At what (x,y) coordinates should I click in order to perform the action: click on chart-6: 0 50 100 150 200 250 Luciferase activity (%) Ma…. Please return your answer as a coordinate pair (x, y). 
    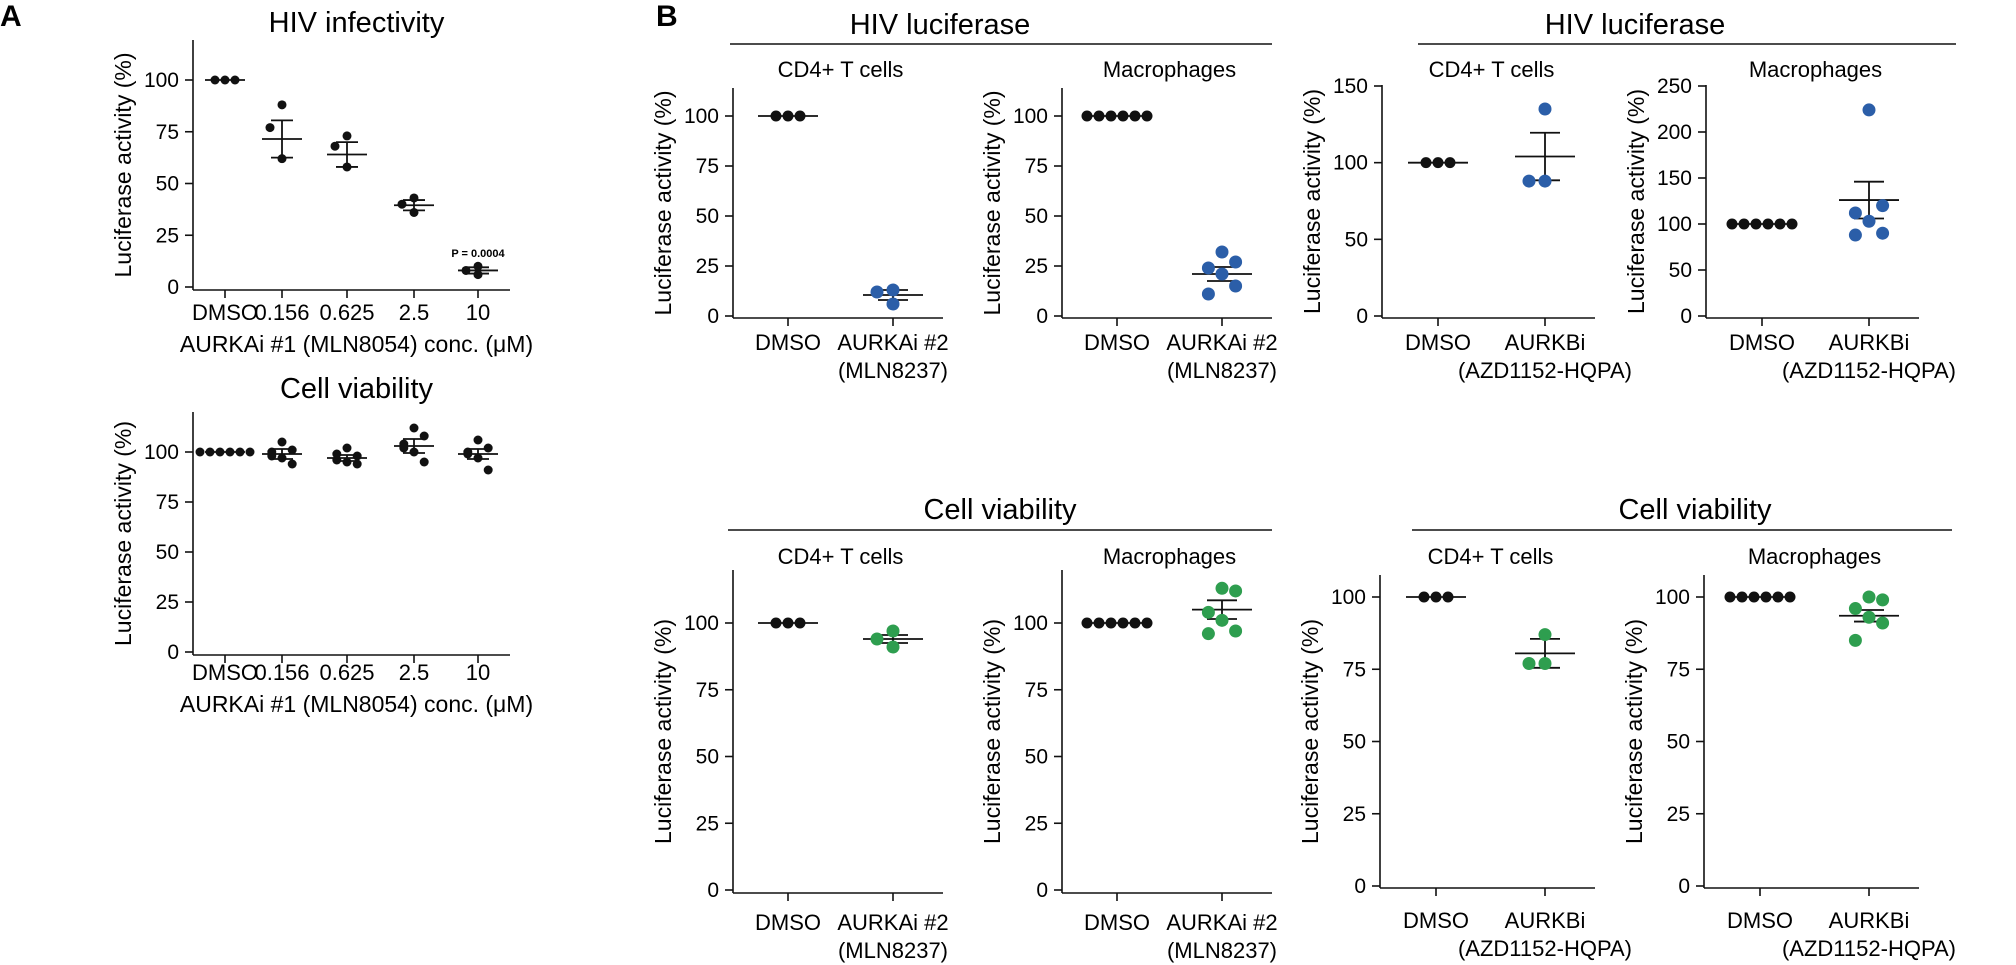
    Looking at the image, I should click on (1789, 220).